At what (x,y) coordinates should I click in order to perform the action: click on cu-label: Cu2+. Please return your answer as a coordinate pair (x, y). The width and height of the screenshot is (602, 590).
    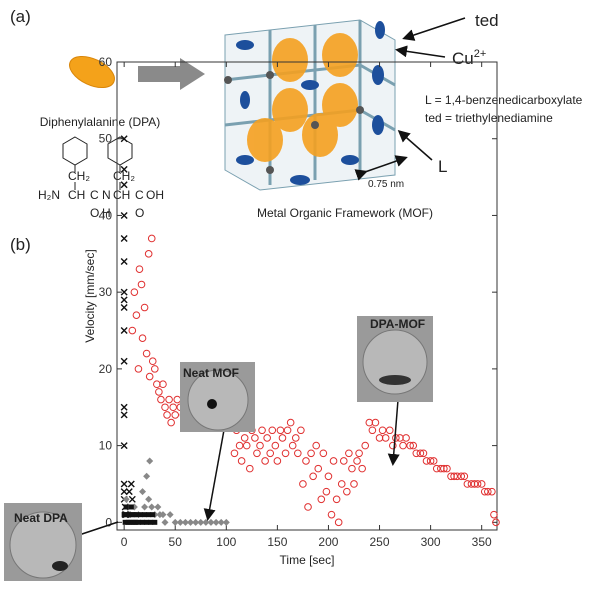
    Looking at the image, I should click on (469, 58).